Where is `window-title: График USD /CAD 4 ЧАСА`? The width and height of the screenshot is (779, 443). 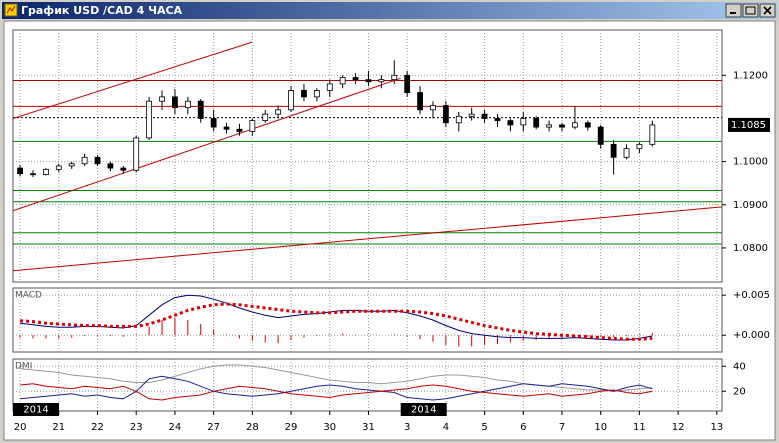 window-title: График USD /CAD 4 ЧАСА is located at coordinates (102, 10).